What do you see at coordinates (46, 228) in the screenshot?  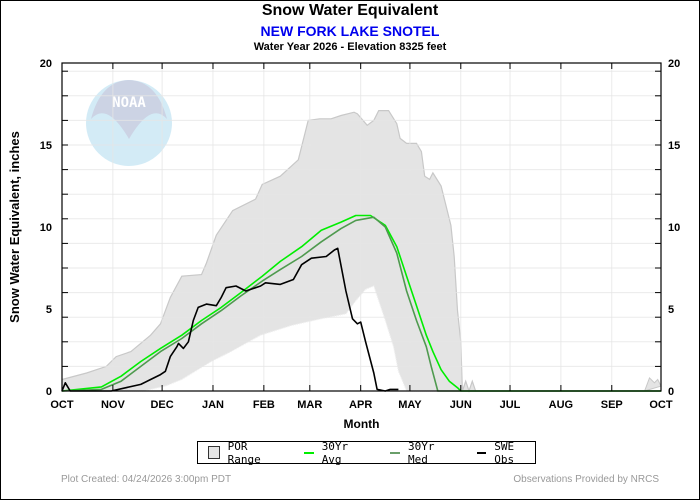 I see `y-tick-label-left: 10` at bounding box center [46, 228].